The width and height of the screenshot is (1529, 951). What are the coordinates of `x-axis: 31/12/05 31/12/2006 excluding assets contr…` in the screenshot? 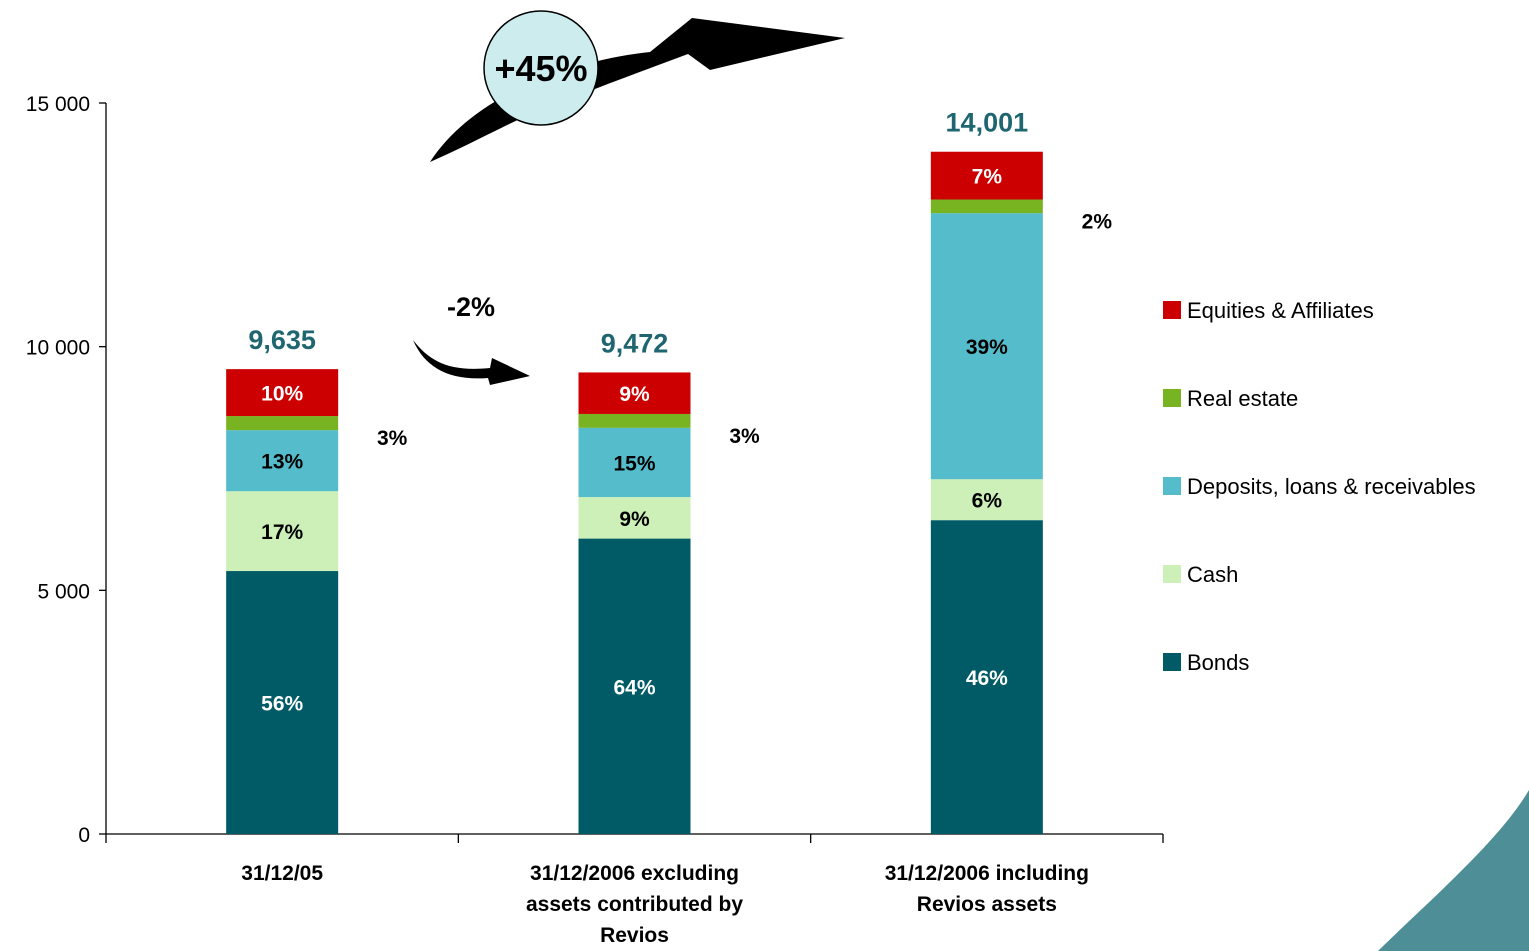 It's located at (634, 890).